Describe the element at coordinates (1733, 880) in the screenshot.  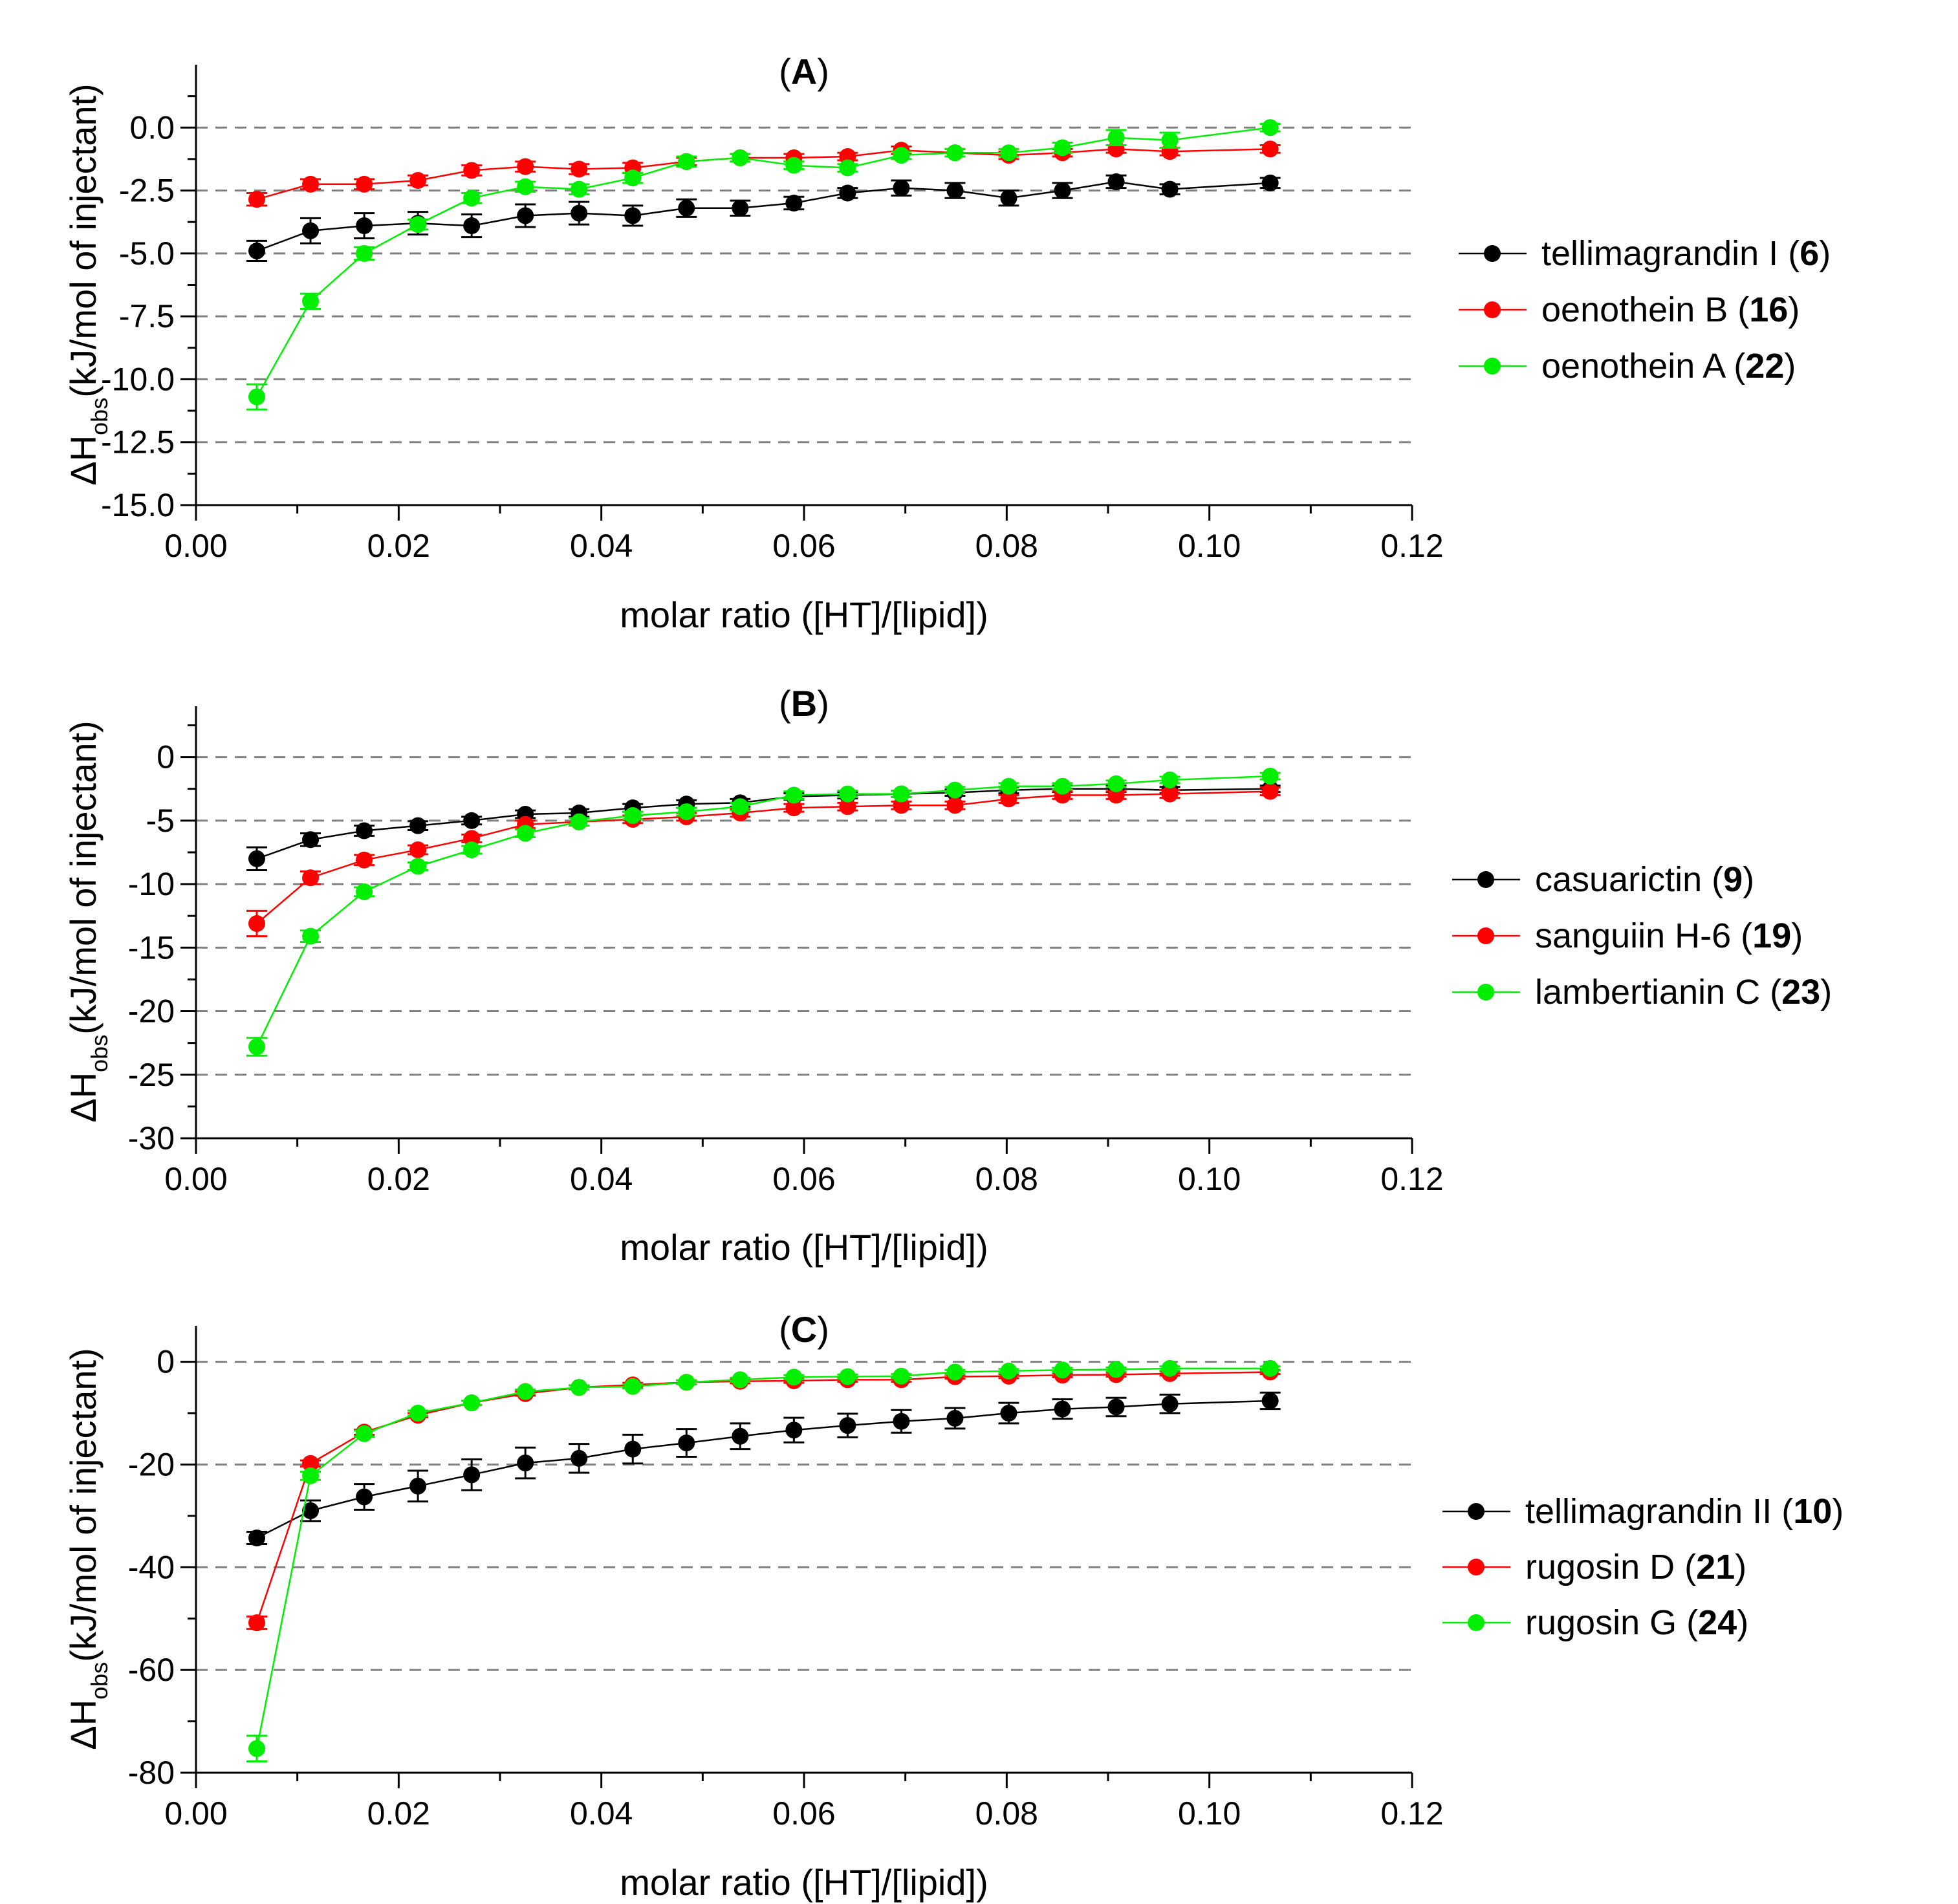
I see `legend-number: 9` at that location.